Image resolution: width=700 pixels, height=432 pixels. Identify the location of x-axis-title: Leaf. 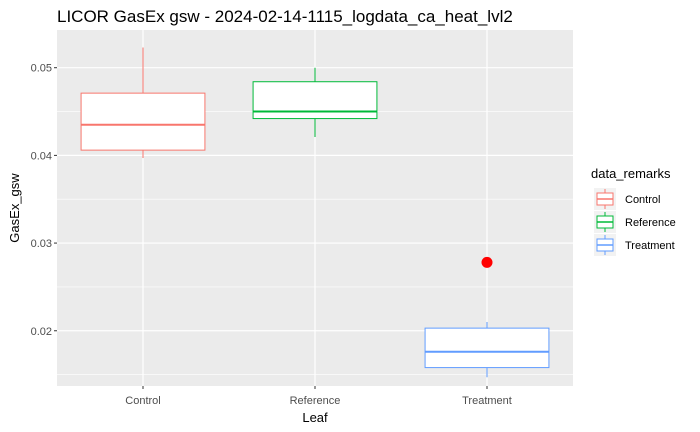
(315, 417).